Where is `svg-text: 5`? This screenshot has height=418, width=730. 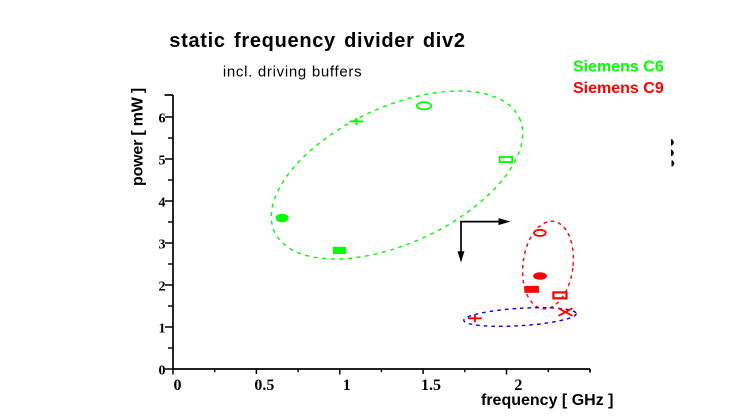
svg-text: 5 is located at coordinates (162, 160).